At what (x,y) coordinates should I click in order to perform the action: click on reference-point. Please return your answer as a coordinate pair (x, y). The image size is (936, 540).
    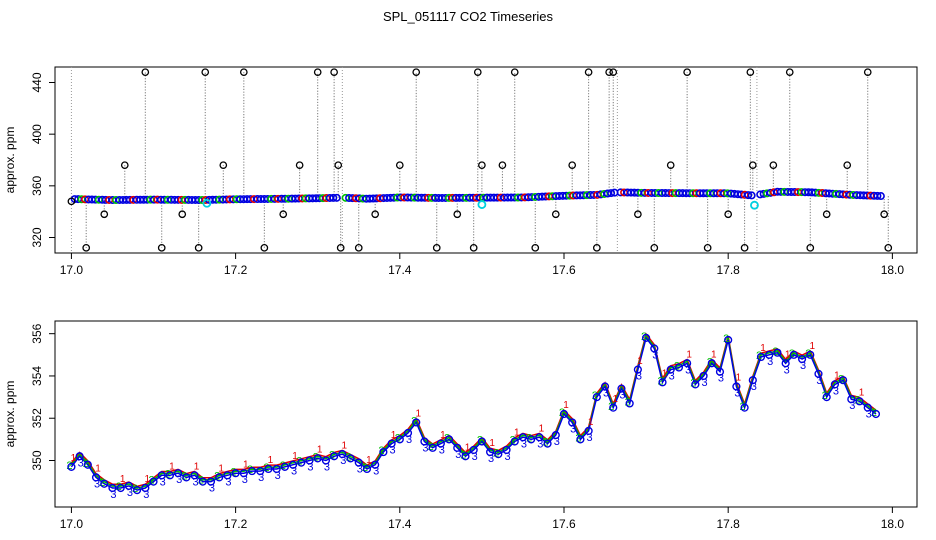
    Looking at the image, I should click on (482, 204).